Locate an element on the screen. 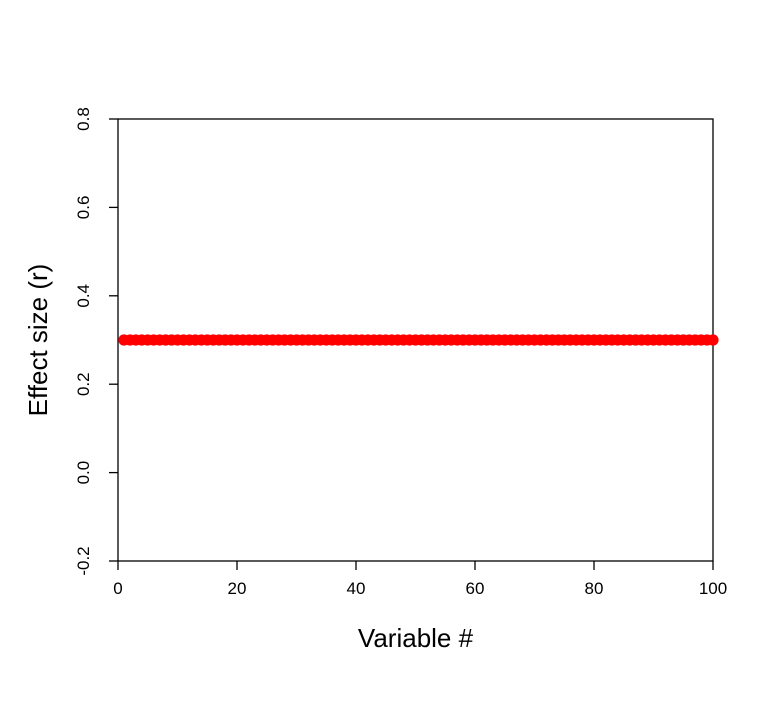 This screenshot has width=774, height=709. y-tick-label: 0.2 is located at coordinates (83, 384).